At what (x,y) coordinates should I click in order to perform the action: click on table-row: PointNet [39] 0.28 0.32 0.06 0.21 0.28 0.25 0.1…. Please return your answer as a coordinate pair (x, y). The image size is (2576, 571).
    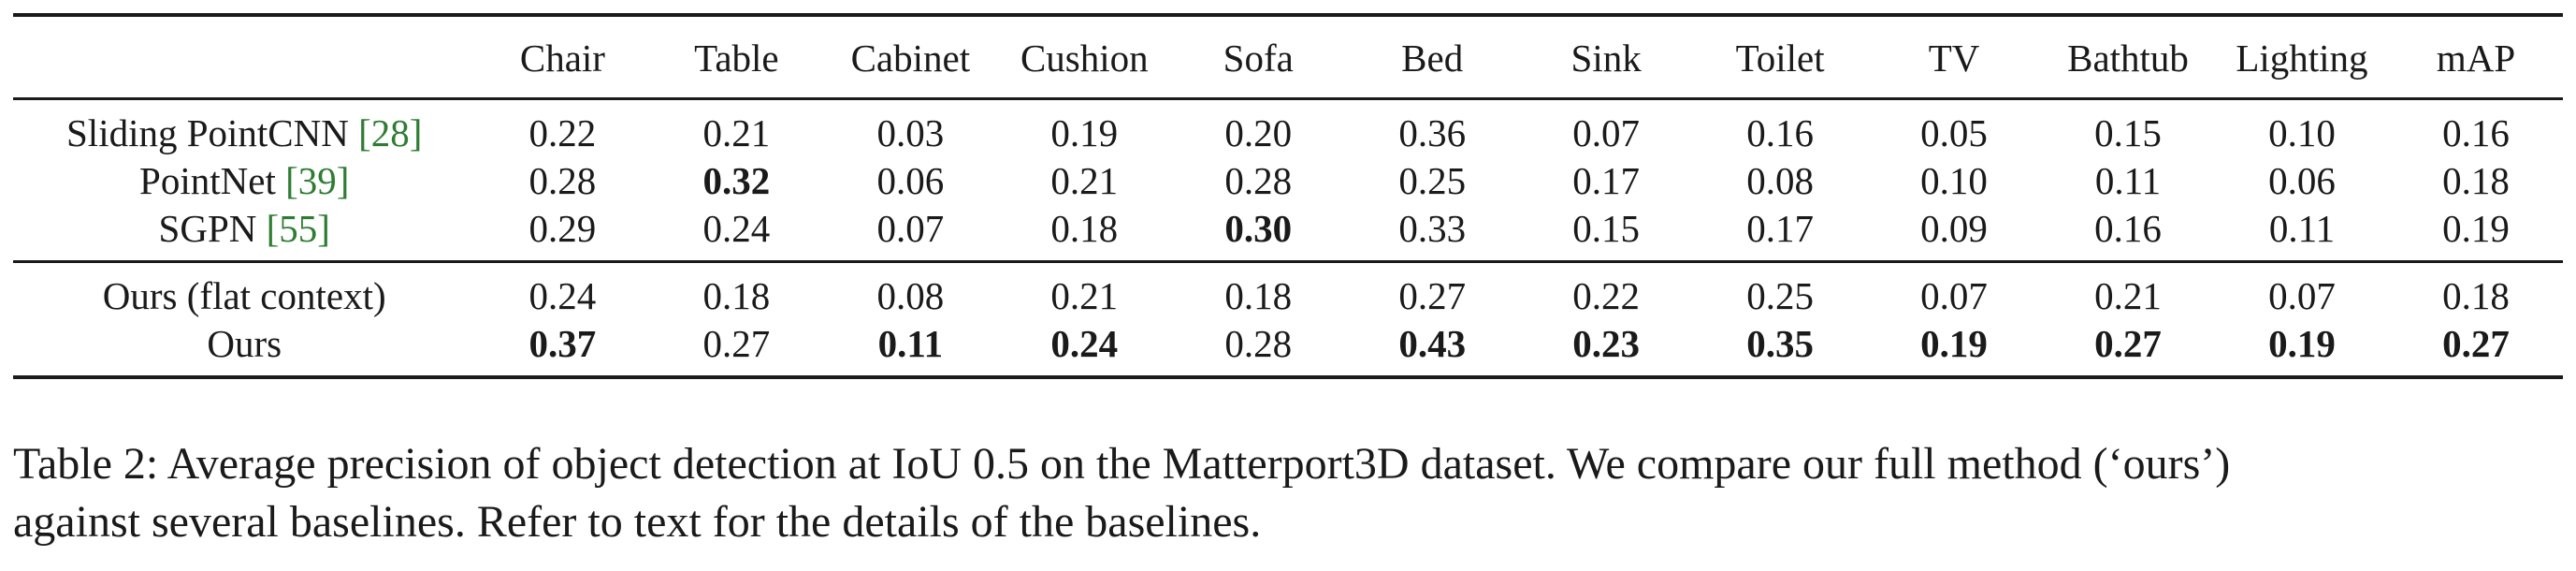
    Looking at the image, I should click on (1288, 180).